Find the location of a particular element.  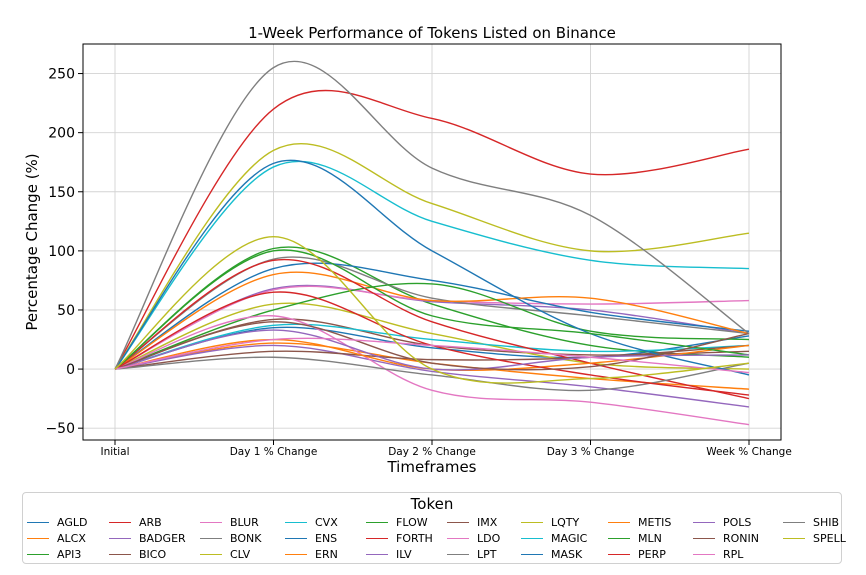

legend-item-ern: ERN is located at coordinates (311, 554).